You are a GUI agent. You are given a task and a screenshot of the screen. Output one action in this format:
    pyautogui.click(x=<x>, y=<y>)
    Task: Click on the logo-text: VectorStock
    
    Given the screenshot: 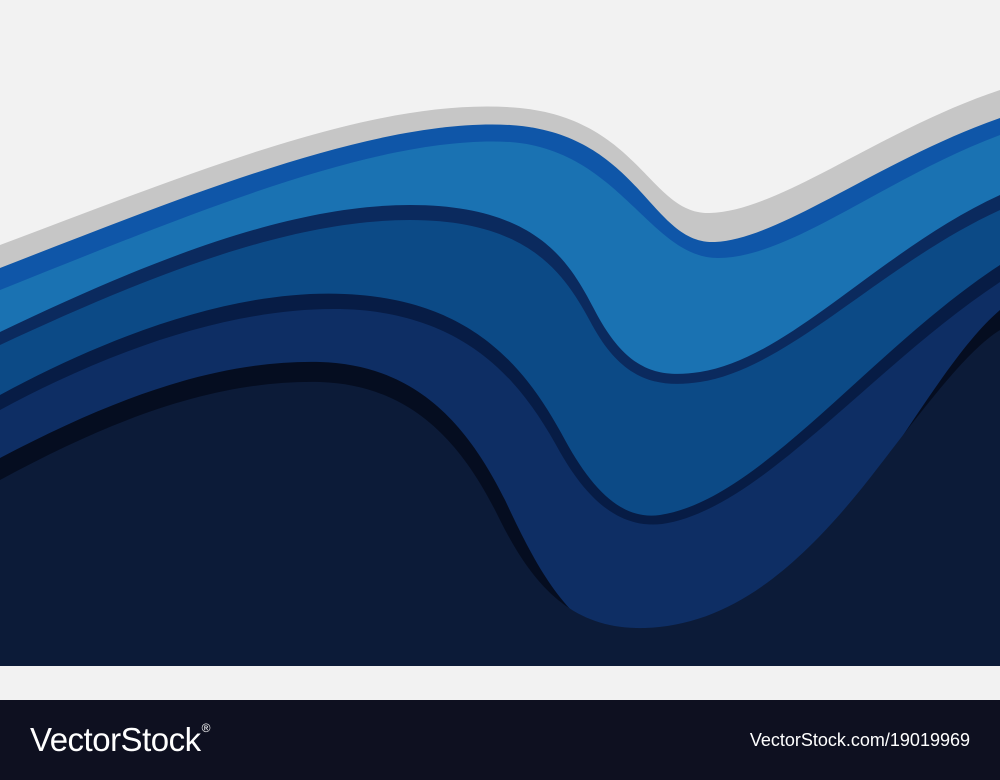 What is the action you would take?
    pyautogui.click(x=115, y=739)
    